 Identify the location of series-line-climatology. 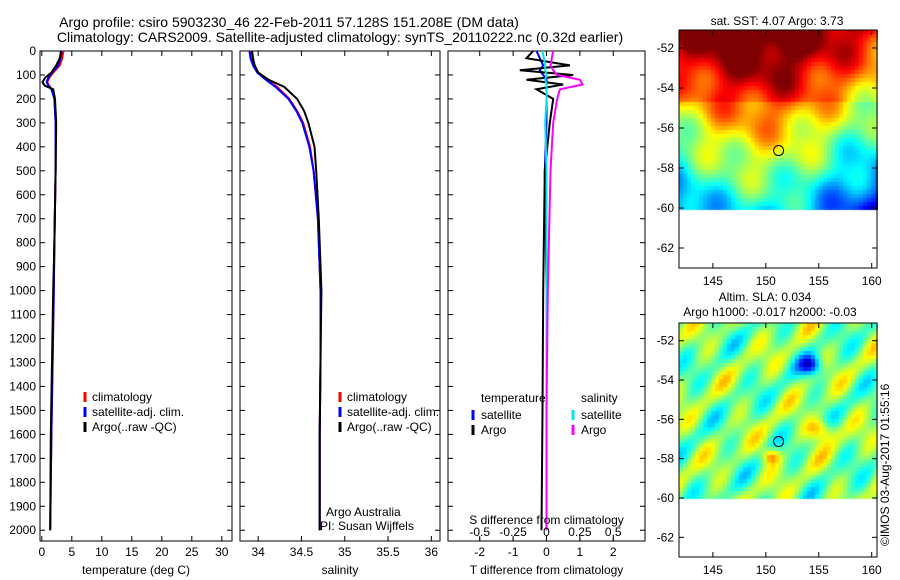
(286, 290).